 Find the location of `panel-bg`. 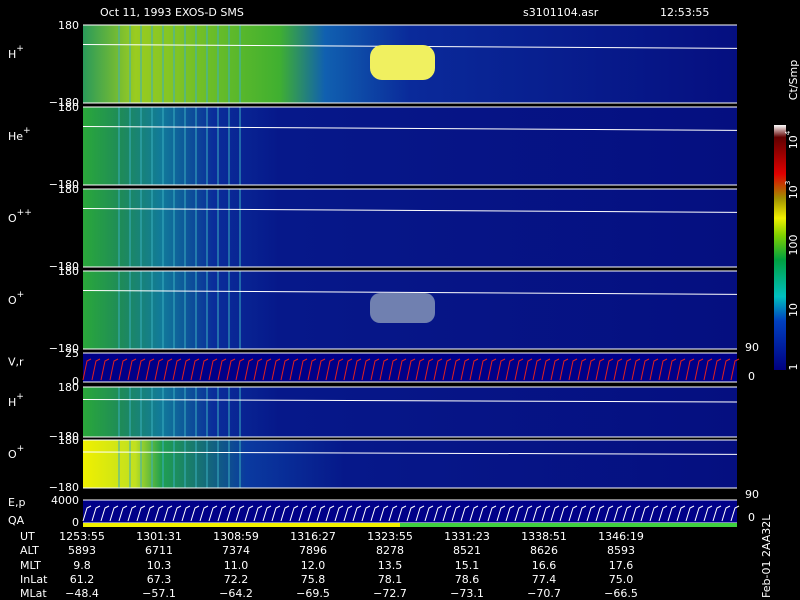

panel-bg is located at coordinates (410, 412).